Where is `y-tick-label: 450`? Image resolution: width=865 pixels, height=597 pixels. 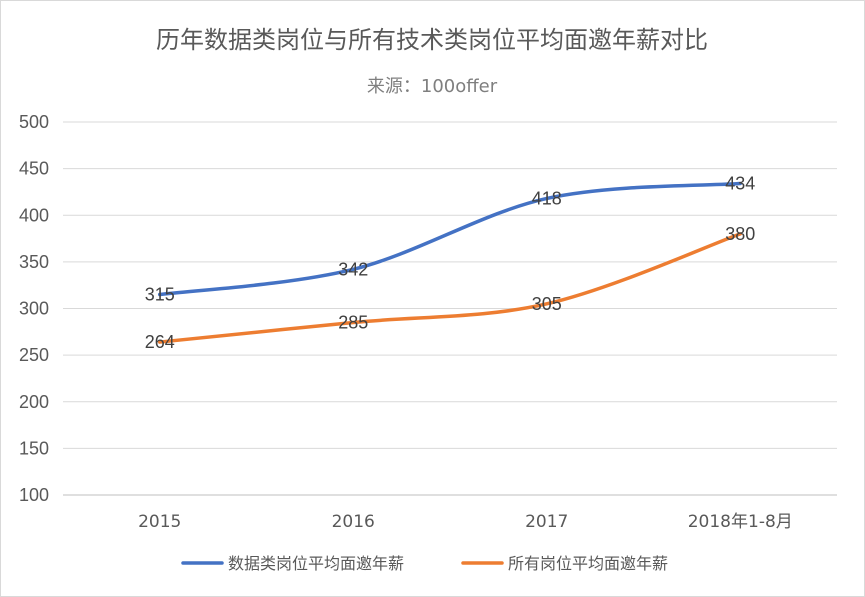
y-tick-label: 450 is located at coordinates (34, 169).